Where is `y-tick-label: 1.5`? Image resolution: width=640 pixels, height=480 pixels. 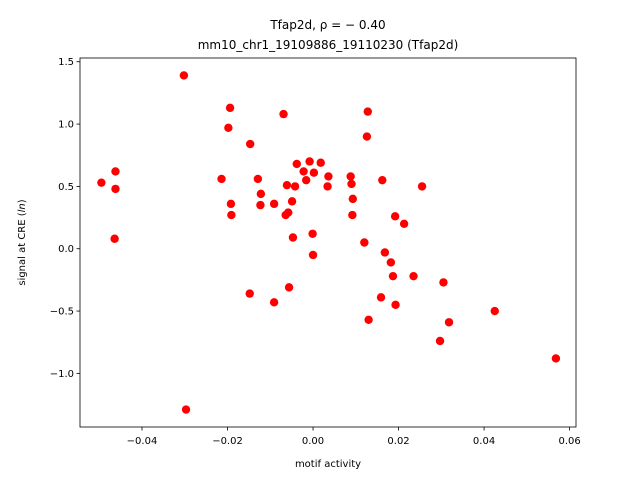
y-tick-label: 1.5 is located at coordinates (66, 62).